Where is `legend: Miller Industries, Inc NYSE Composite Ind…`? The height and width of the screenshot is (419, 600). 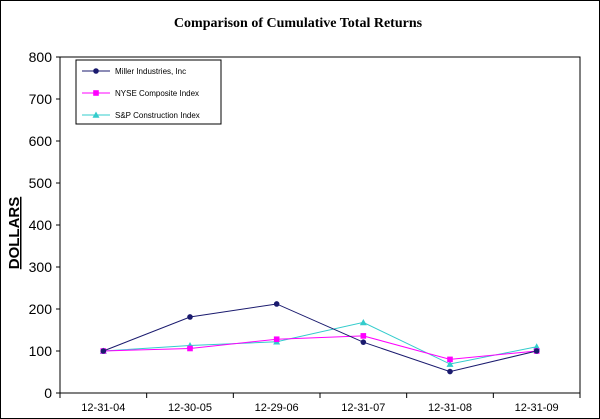
legend: Miller Industries, Inc NYSE Composite Ind… is located at coordinates (148, 92).